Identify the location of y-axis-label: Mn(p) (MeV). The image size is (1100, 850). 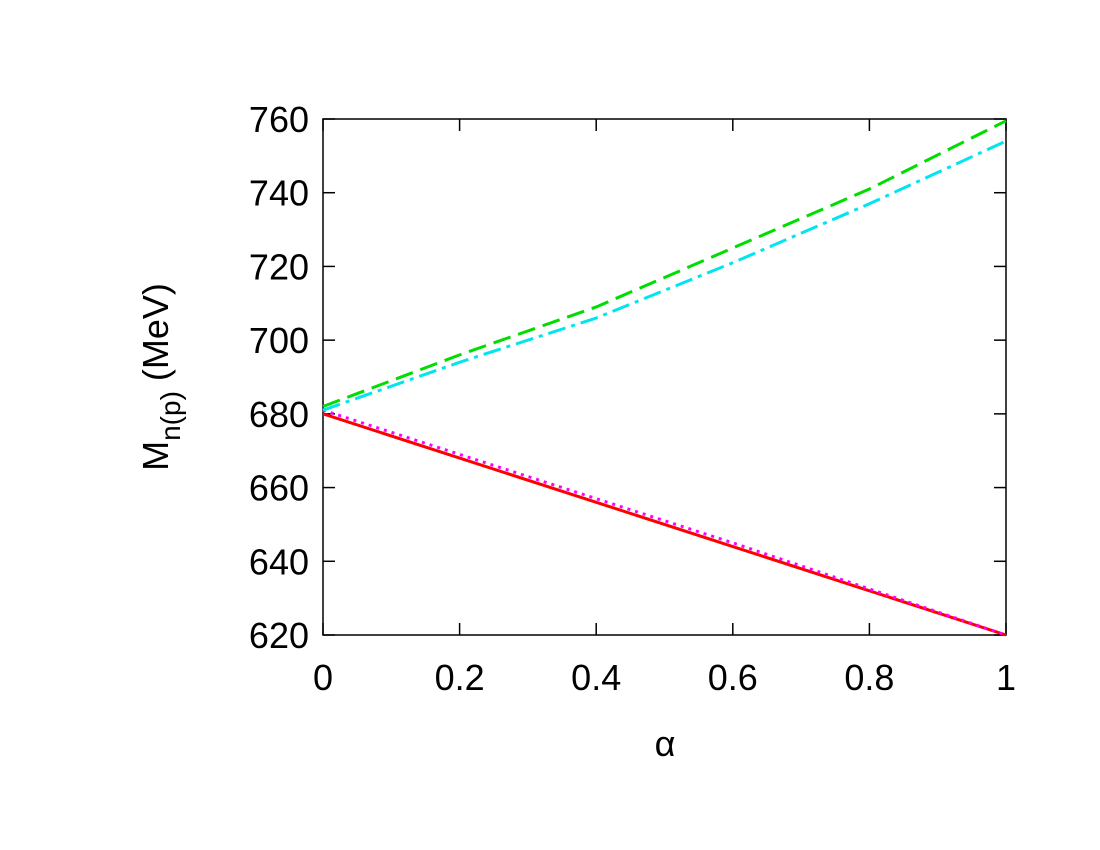
(160, 377).